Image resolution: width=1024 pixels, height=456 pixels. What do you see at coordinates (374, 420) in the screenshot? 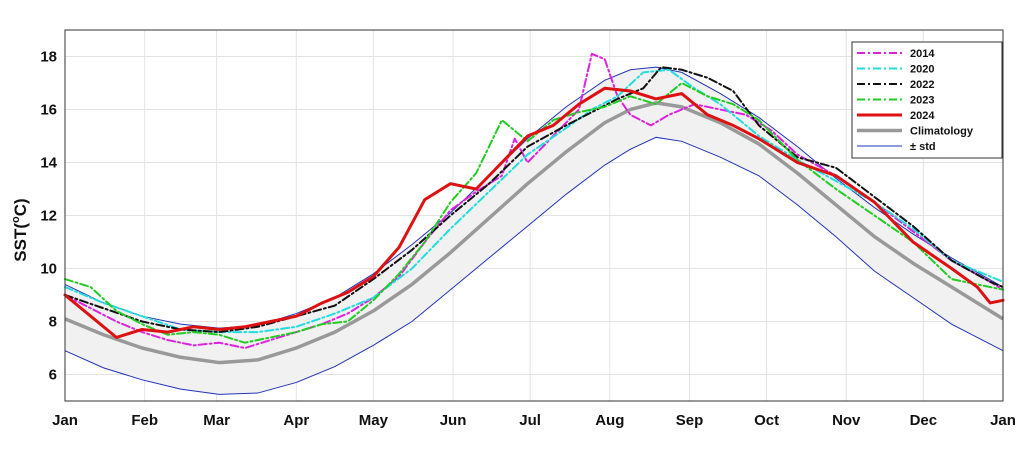
I see `x-tick-label-4: May` at bounding box center [374, 420].